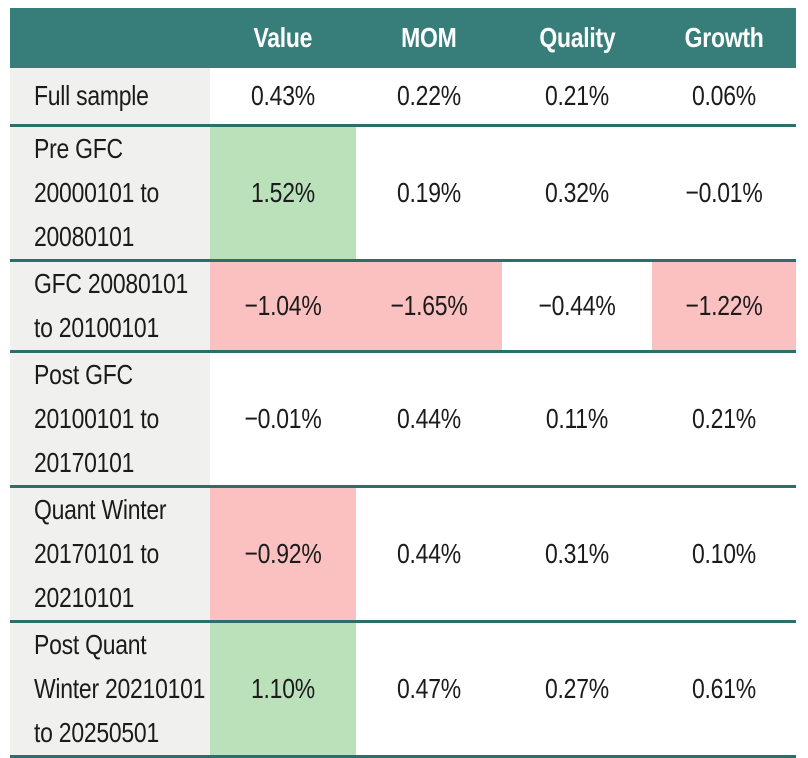 This screenshot has width=808, height=758. Describe the element at coordinates (577, 96) in the screenshot. I see `cell-quality: 0.21%` at that location.